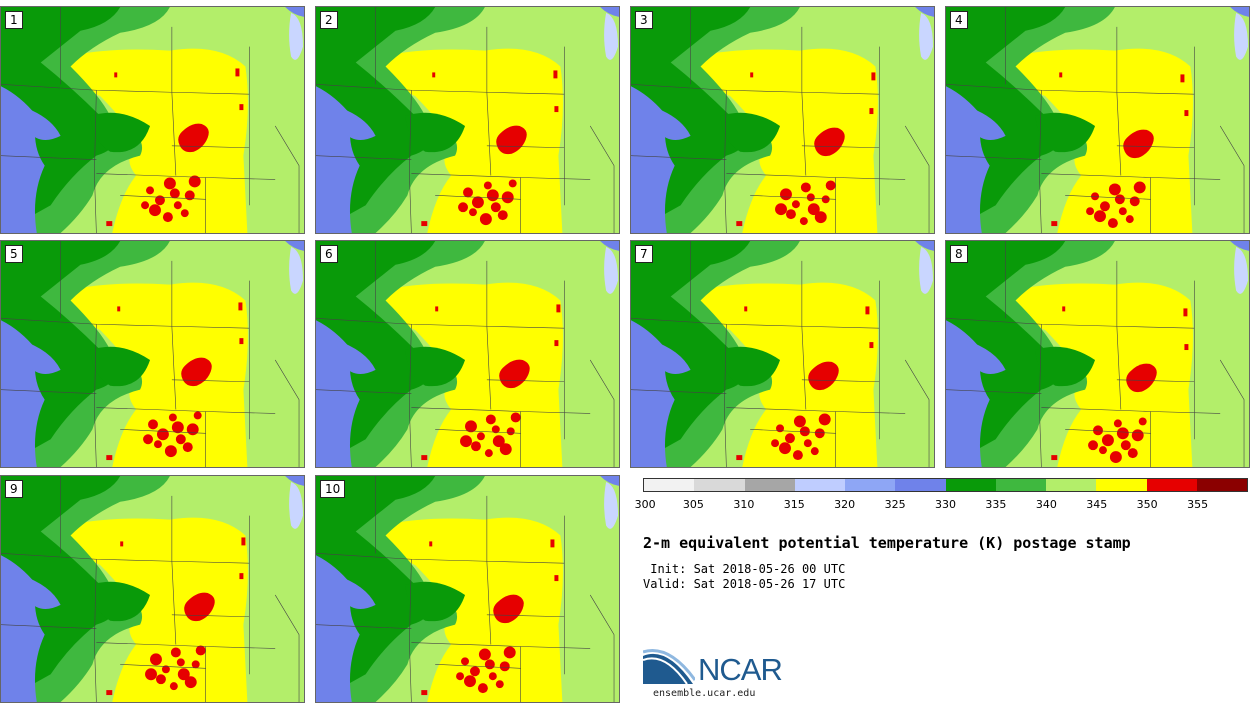  Describe the element at coordinates (333, 489) in the screenshot. I see `member-label: 10` at that location.